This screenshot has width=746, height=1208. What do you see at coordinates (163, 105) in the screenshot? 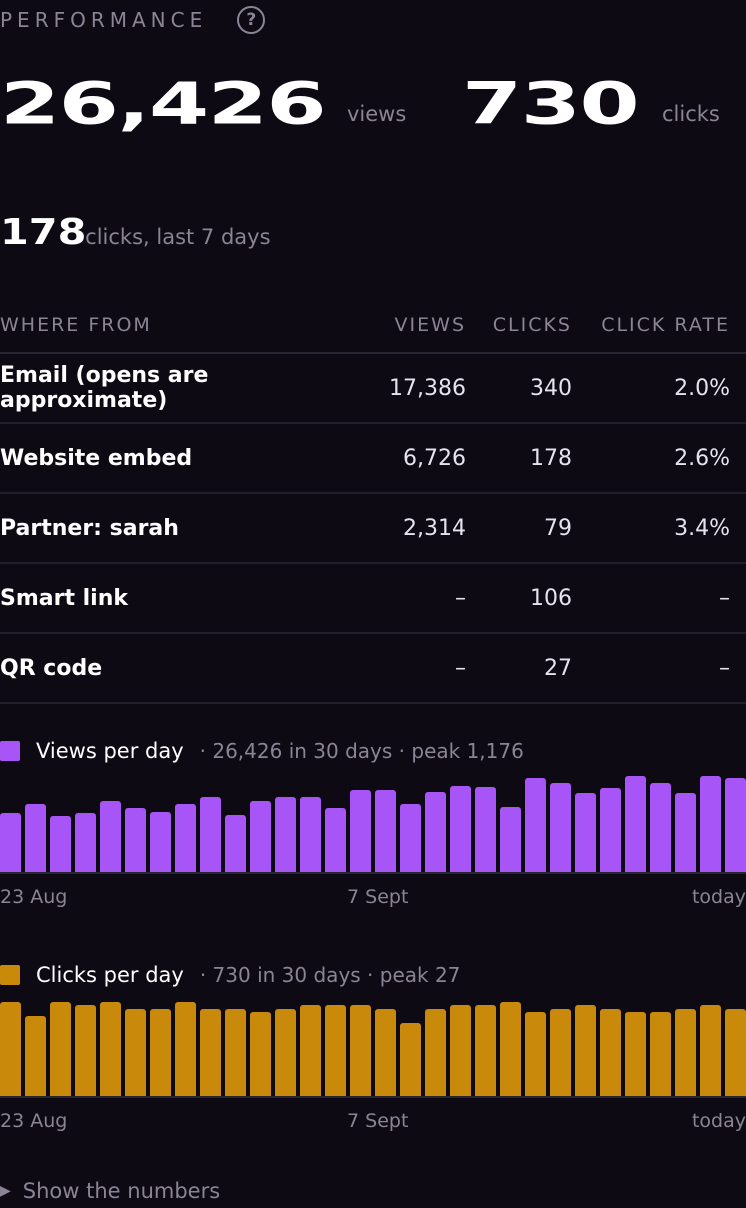
I see `total-views-value: 26,426` at bounding box center [163, 105].